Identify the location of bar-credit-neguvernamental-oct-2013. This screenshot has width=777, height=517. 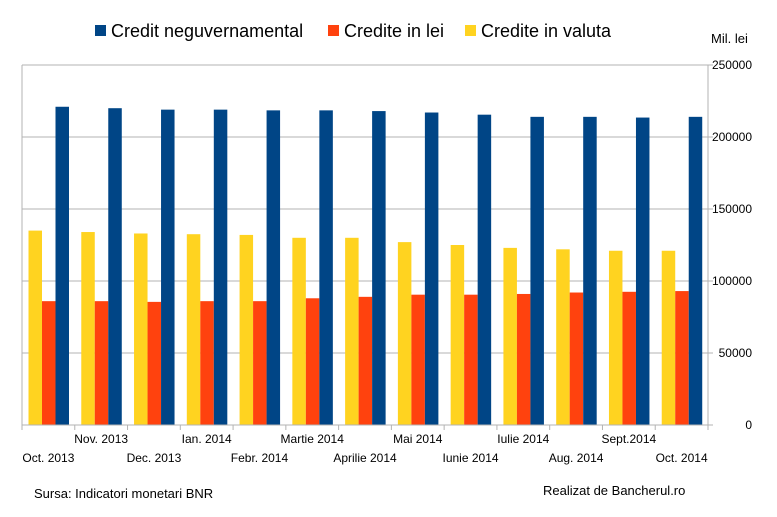
(62, 265).